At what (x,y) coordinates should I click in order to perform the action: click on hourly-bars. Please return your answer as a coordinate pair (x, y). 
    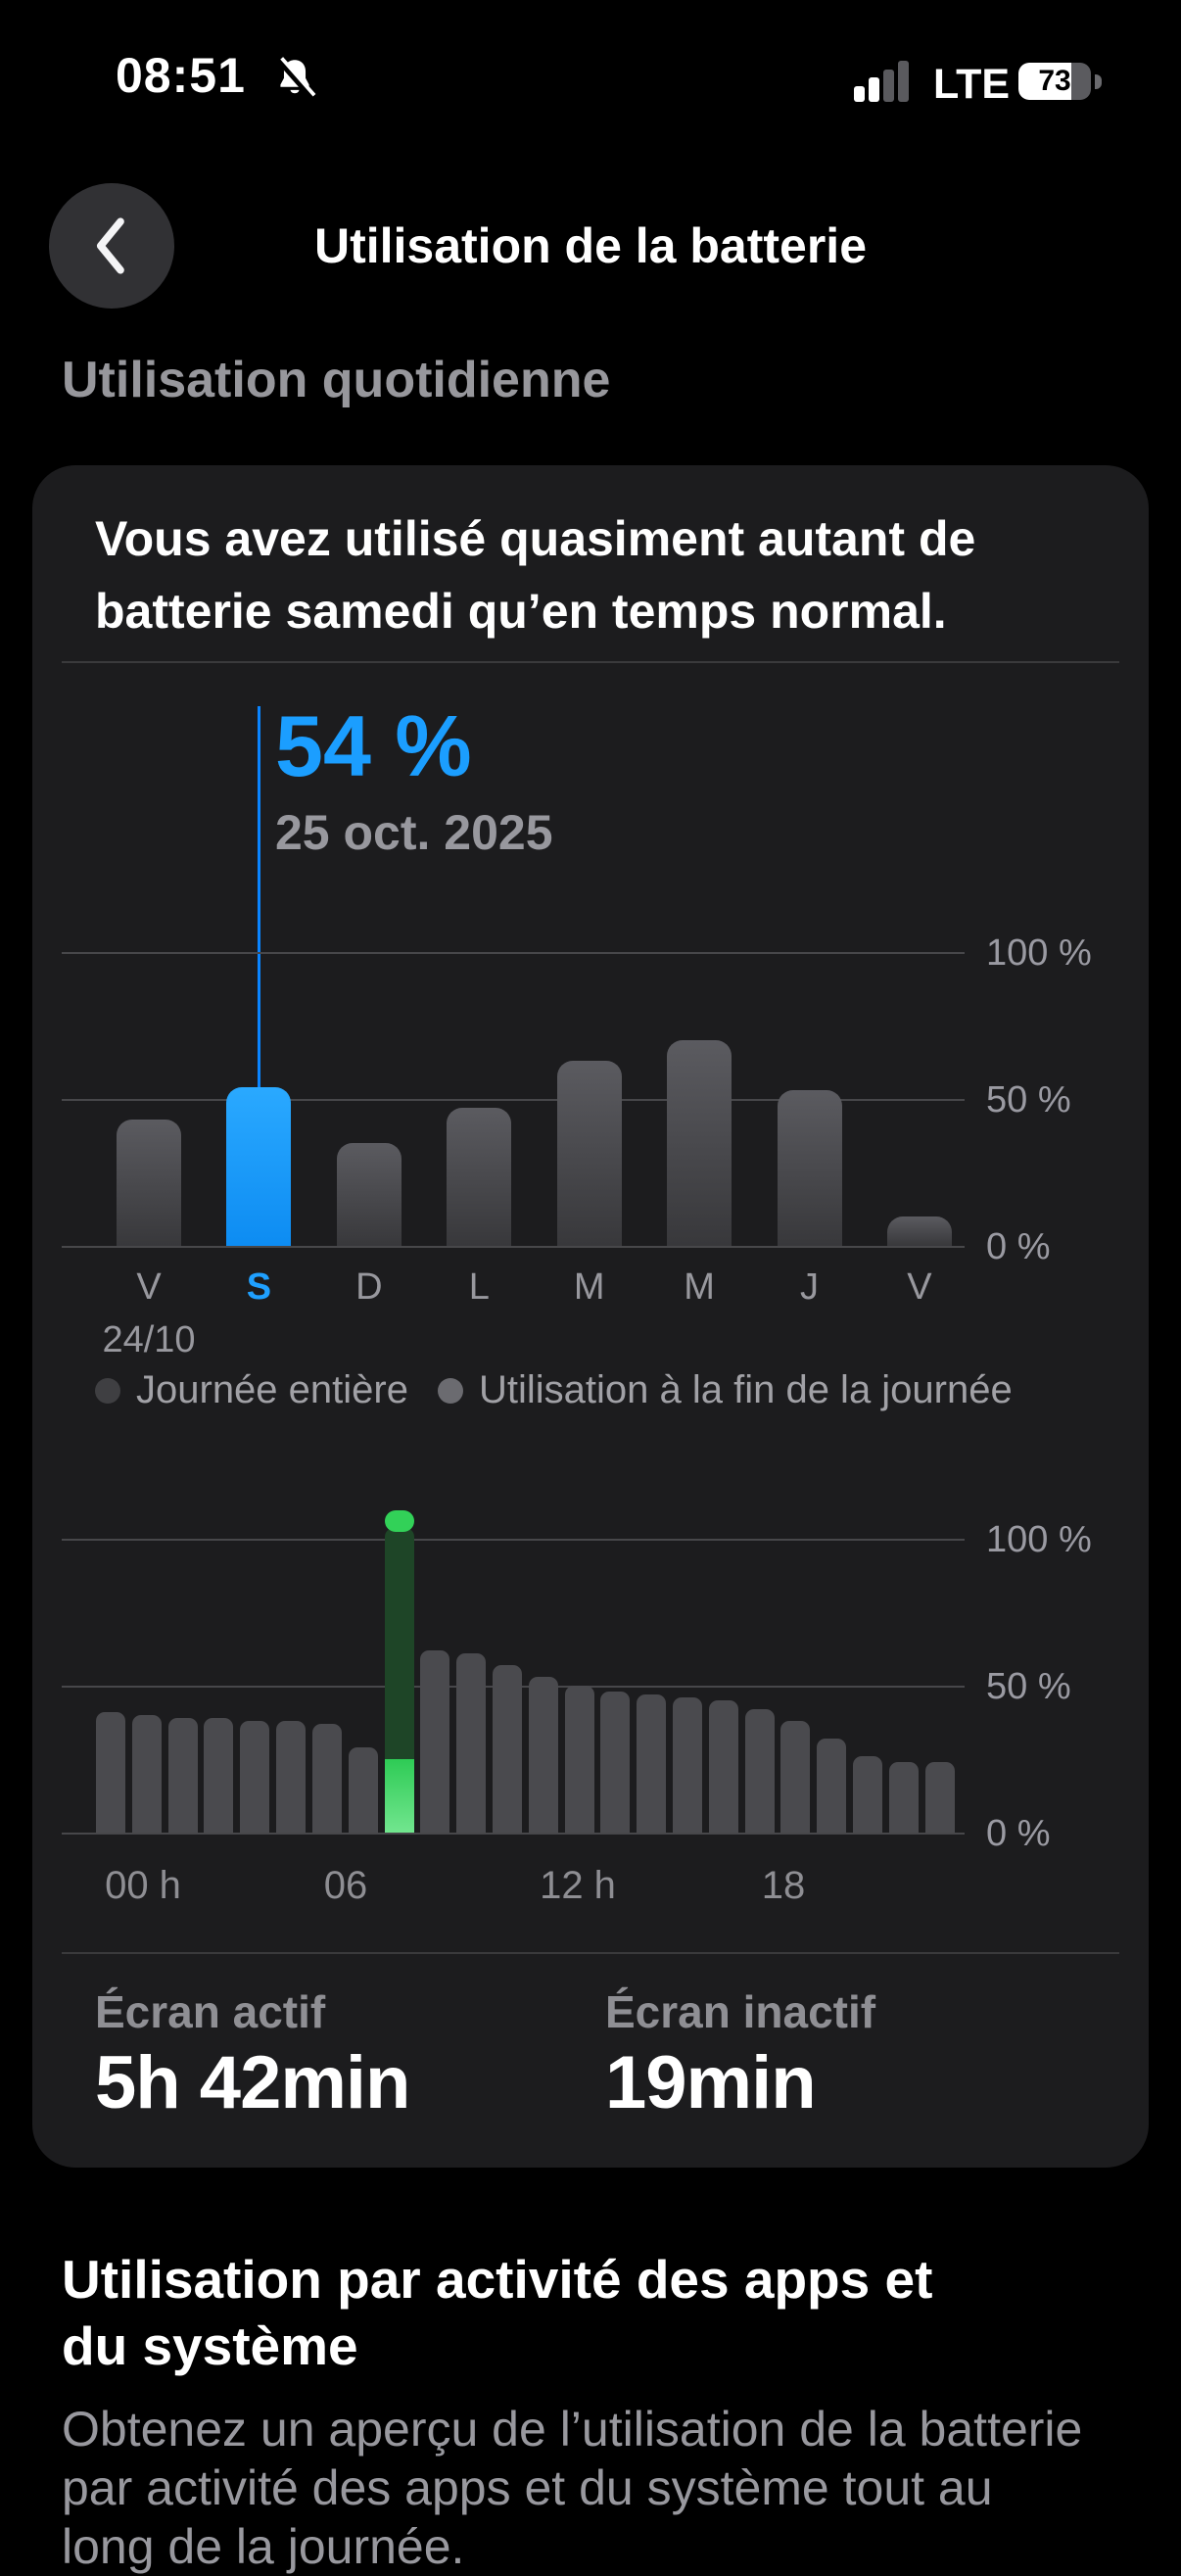
    Looking at the image, I should click on (525, 1666).